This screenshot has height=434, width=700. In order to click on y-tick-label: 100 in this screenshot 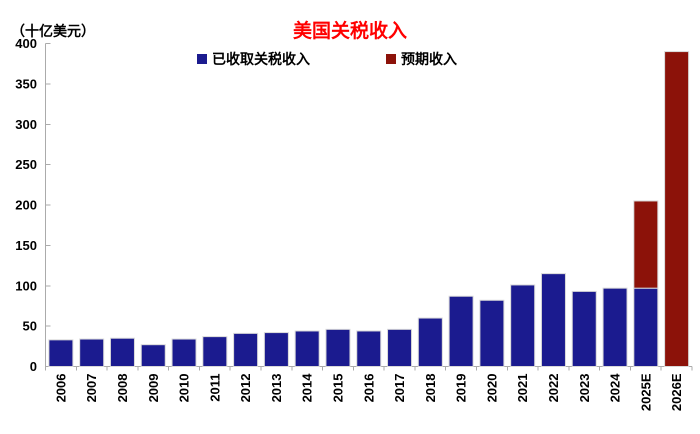, I will do `click(26, 285)`.